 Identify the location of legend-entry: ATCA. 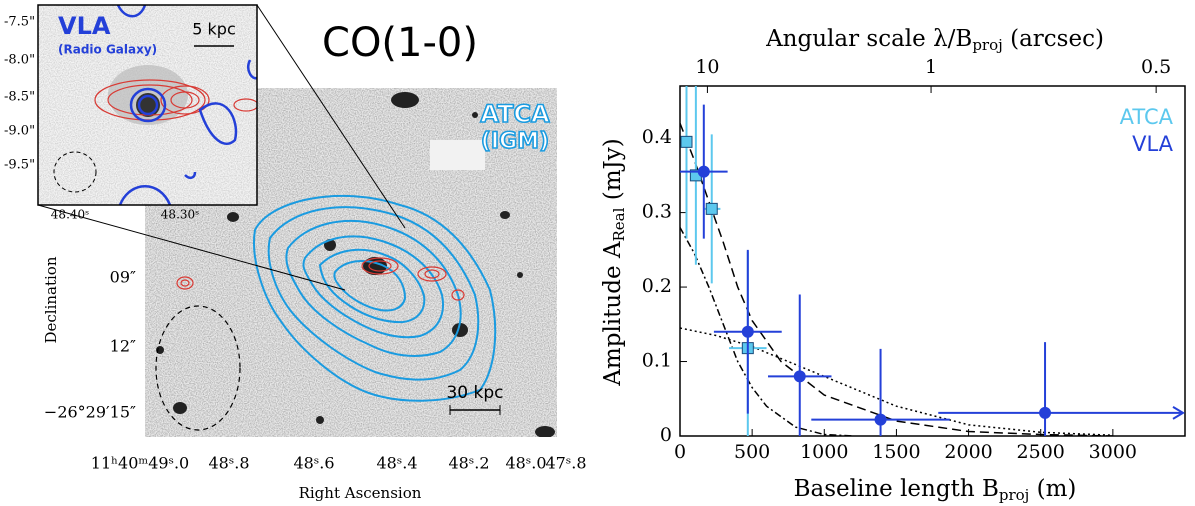
(1147, 117).